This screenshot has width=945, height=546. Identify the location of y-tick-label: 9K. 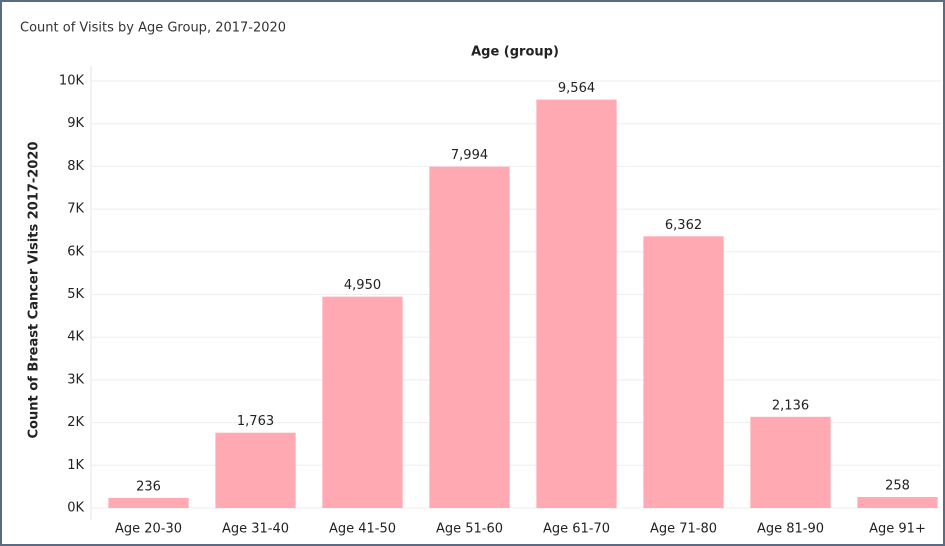
(75, 123).